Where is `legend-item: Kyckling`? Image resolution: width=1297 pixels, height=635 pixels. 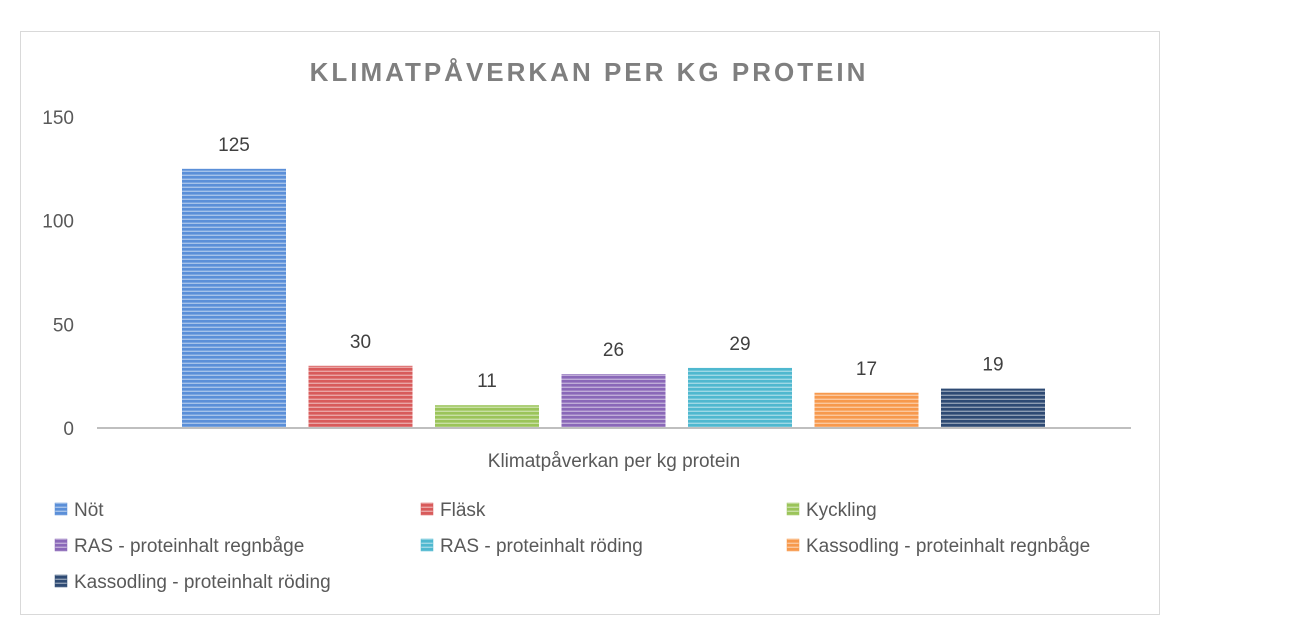
legend-item: Kyckling is located at coordinates (831, 510).